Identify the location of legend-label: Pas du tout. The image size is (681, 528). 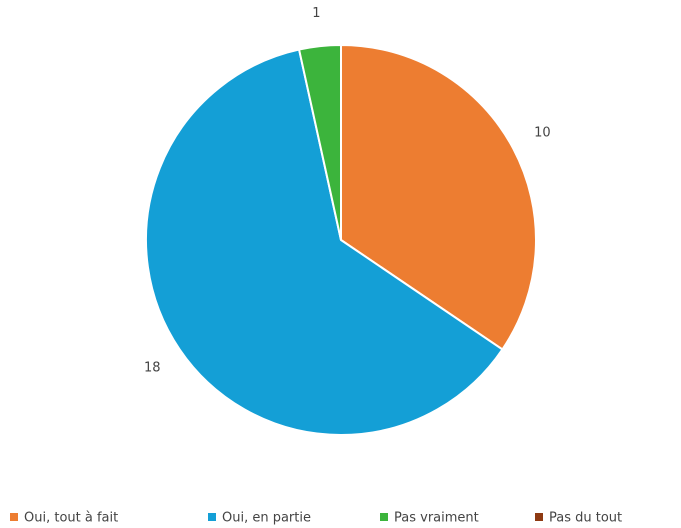
(585, 518).